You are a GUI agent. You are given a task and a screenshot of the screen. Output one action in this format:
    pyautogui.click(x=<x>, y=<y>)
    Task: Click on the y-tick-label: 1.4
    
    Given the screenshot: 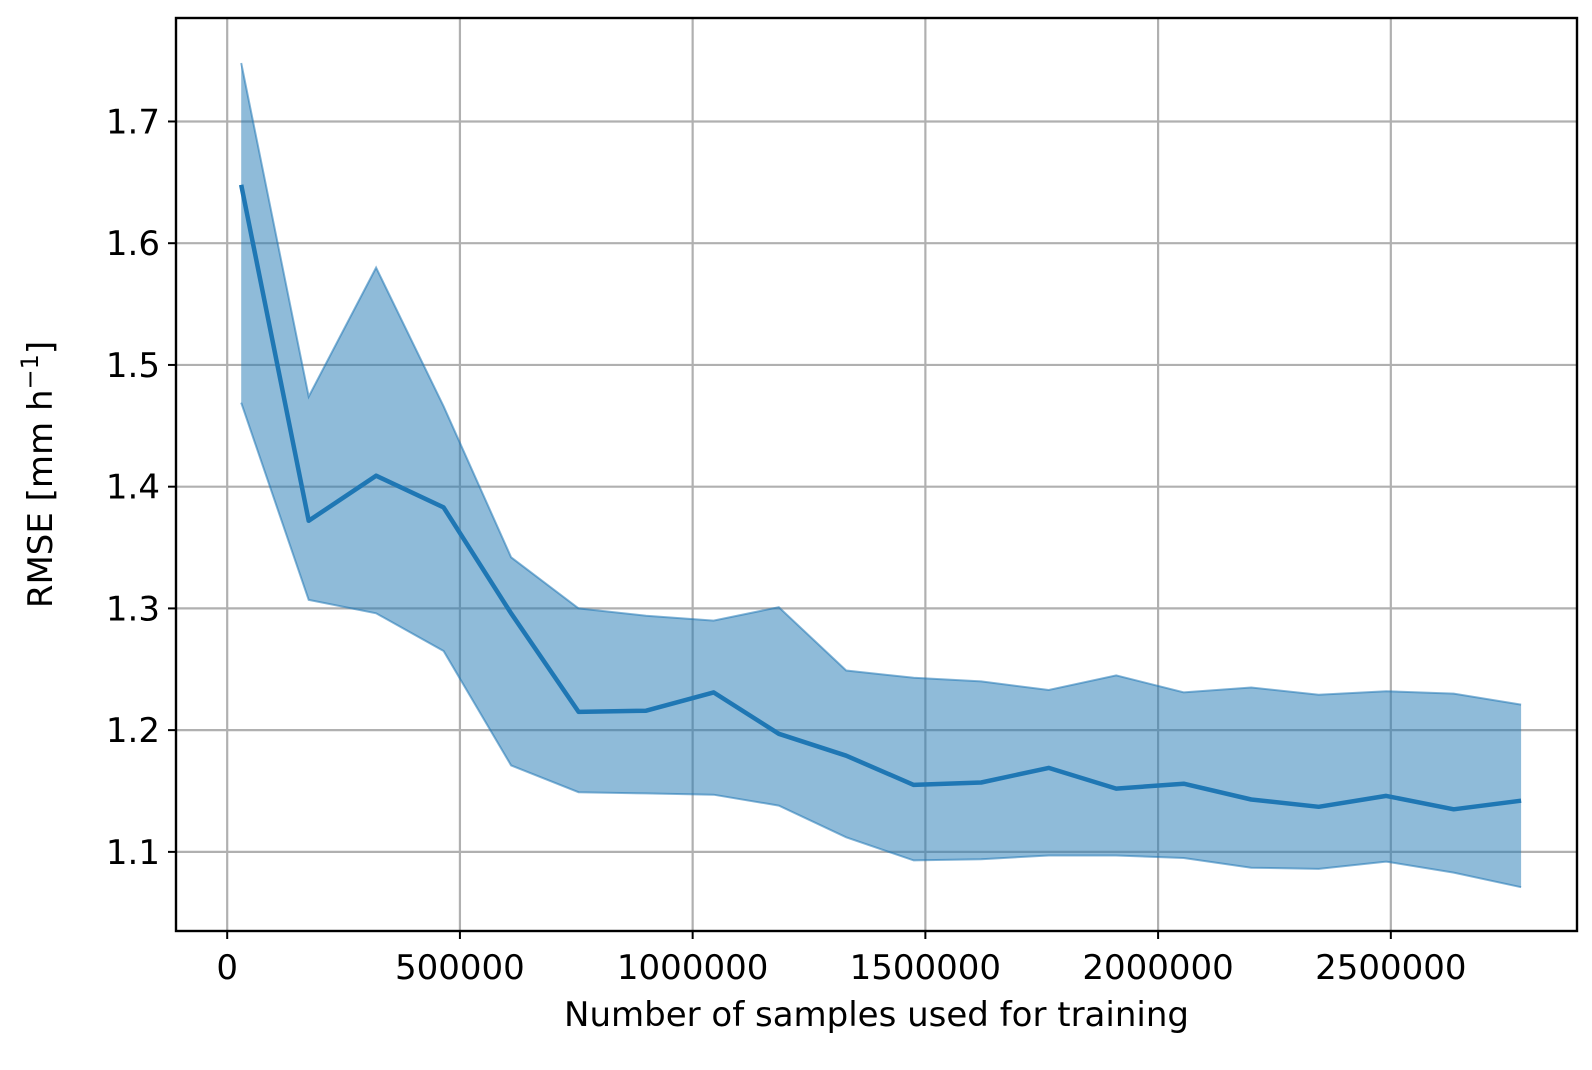 What is the action you would take?
    pyautogui.click(x=133, y=488)
    